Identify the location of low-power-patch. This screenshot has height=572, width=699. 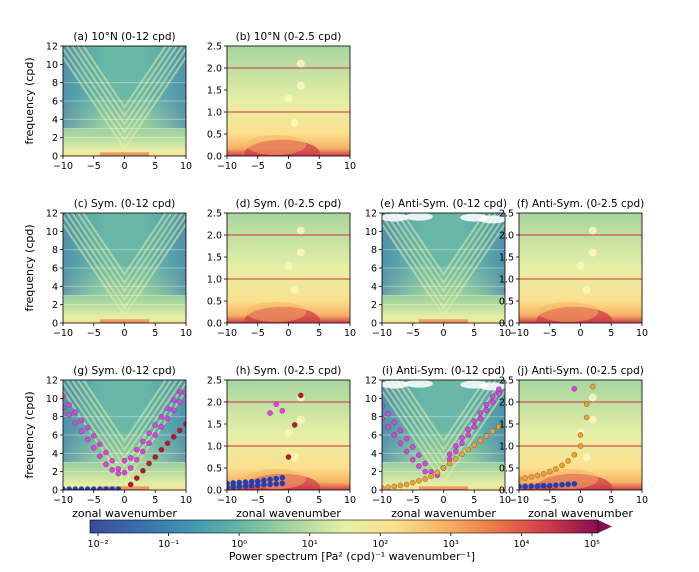
(418, 384).